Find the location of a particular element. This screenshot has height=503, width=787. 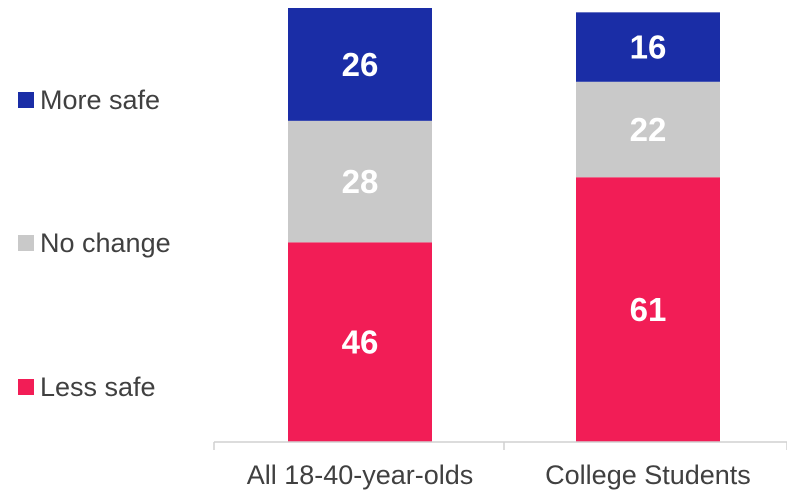

data-label-no-change-2: 22 is located at coordinates (648, 129).